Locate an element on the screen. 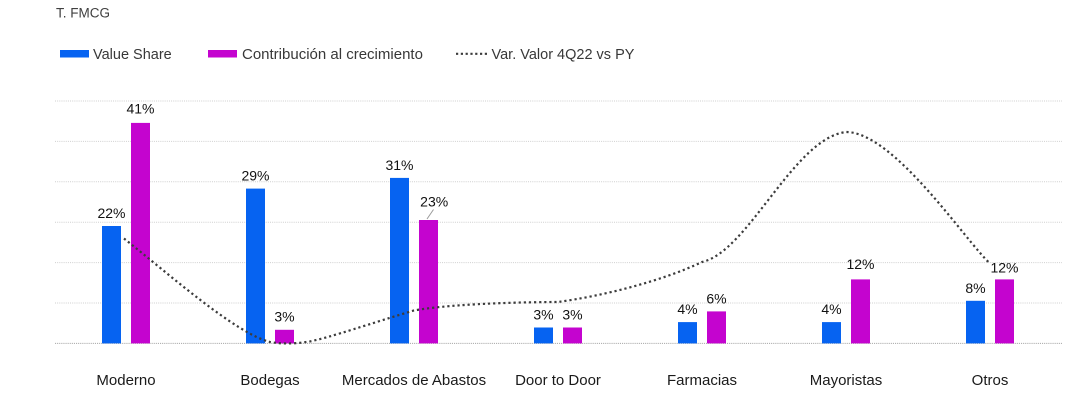  svg-text: Value Share is located at coordinates (132, 55).